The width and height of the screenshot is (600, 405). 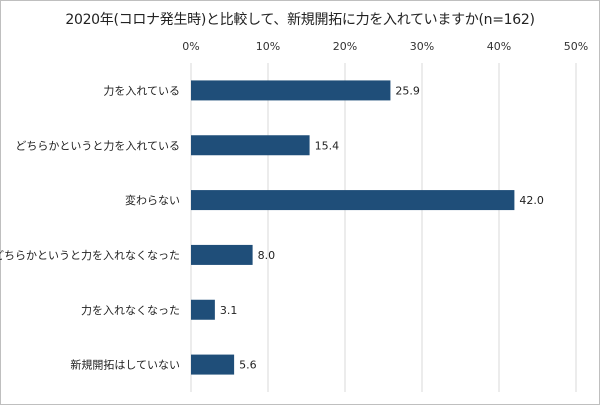 What do you see at coordinates (327, 145) in the screenshot?
I see `data-label: 15.4` at bounding box center [327, 145].